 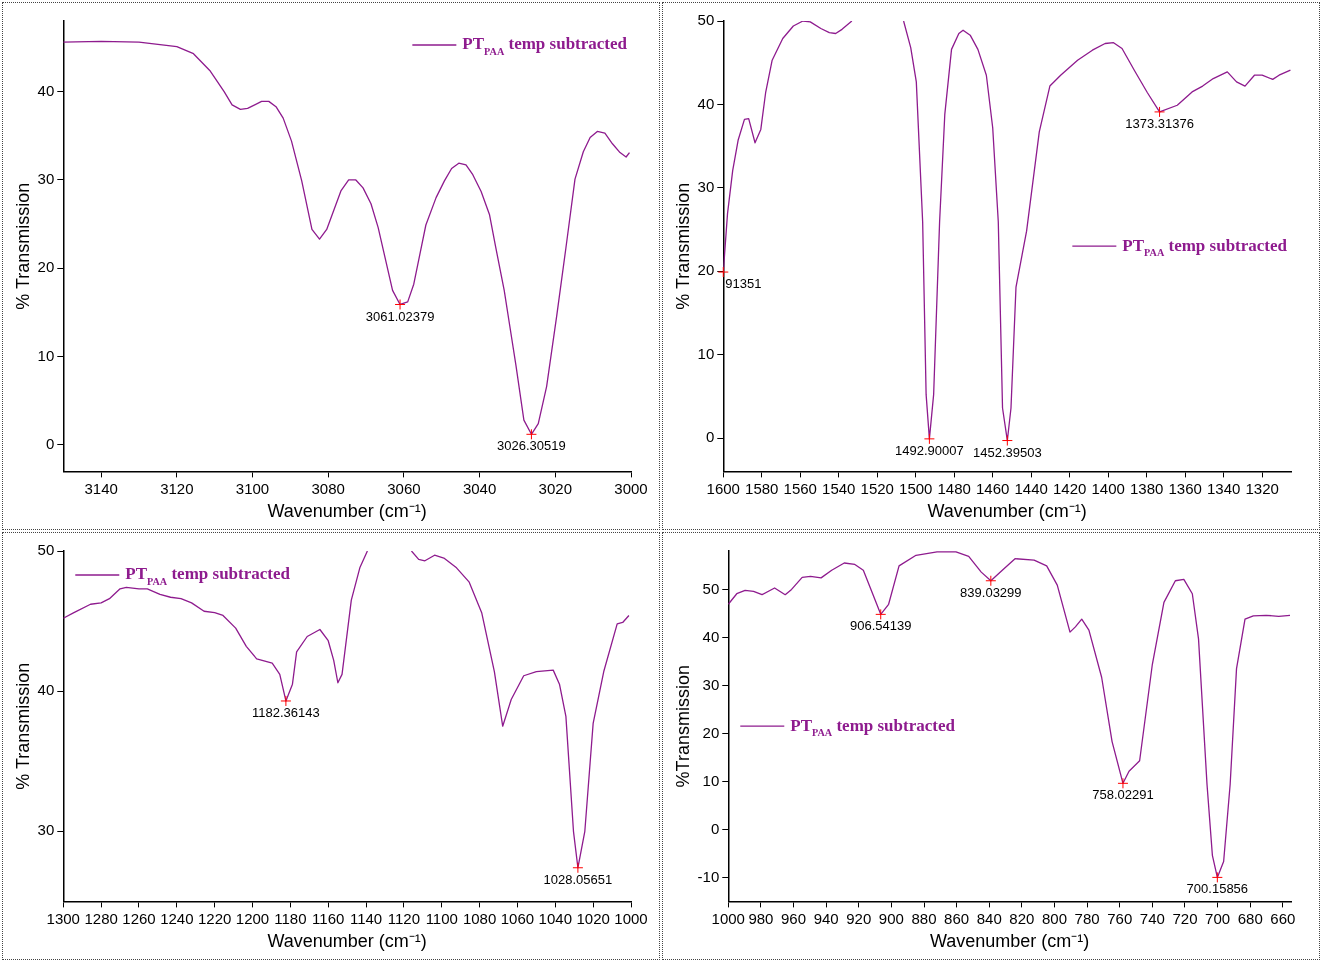 I want to click on annotation: 758.02291, so click(x=1123, y=795).